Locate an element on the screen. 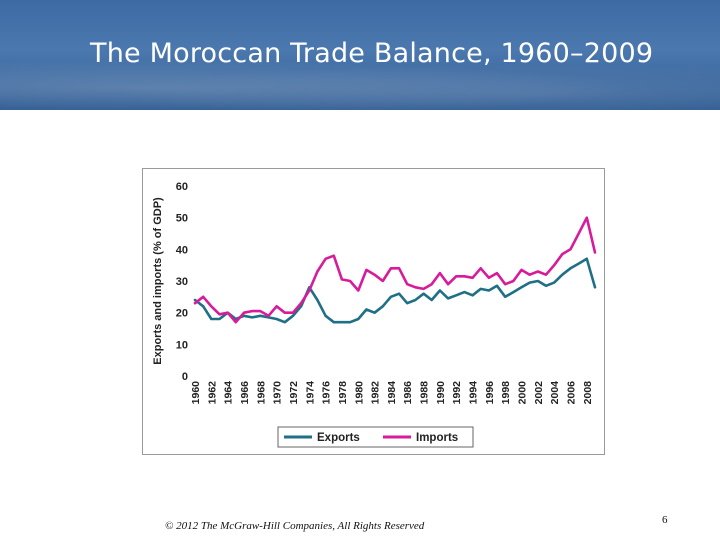 This screenshot has height=540, width=720. x-tick-label: 1972 is located at coordinates (294, 393).